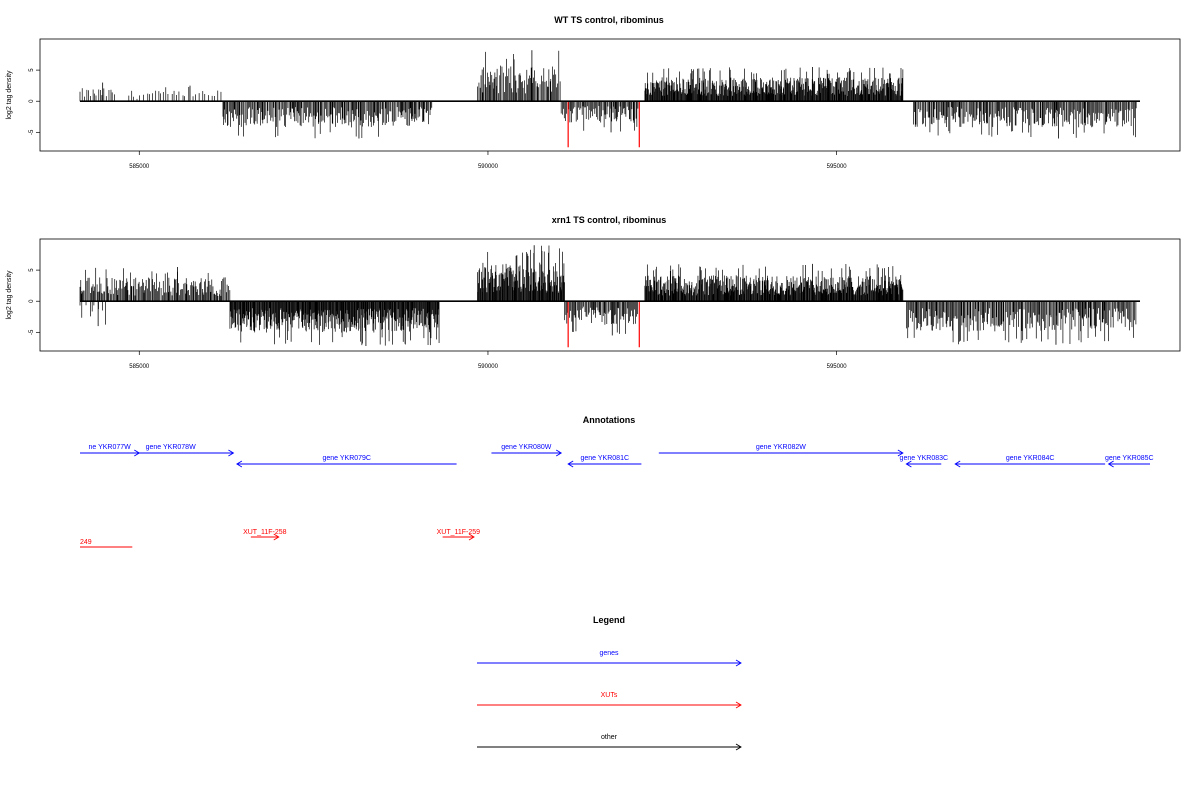 The width and height of the screenshot is (1200, 800). I want to click on xrn1-y-axis-label: log2 tag density, so click(9, 295).